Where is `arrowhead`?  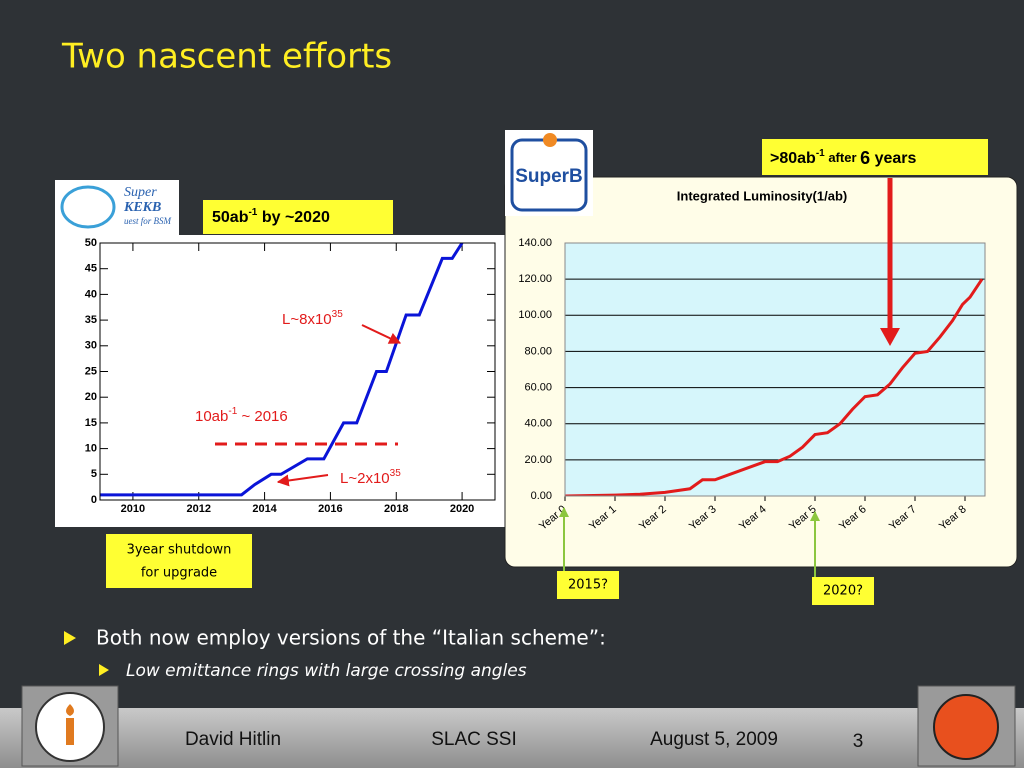 arrowhead is located at coordinates (890, 337).